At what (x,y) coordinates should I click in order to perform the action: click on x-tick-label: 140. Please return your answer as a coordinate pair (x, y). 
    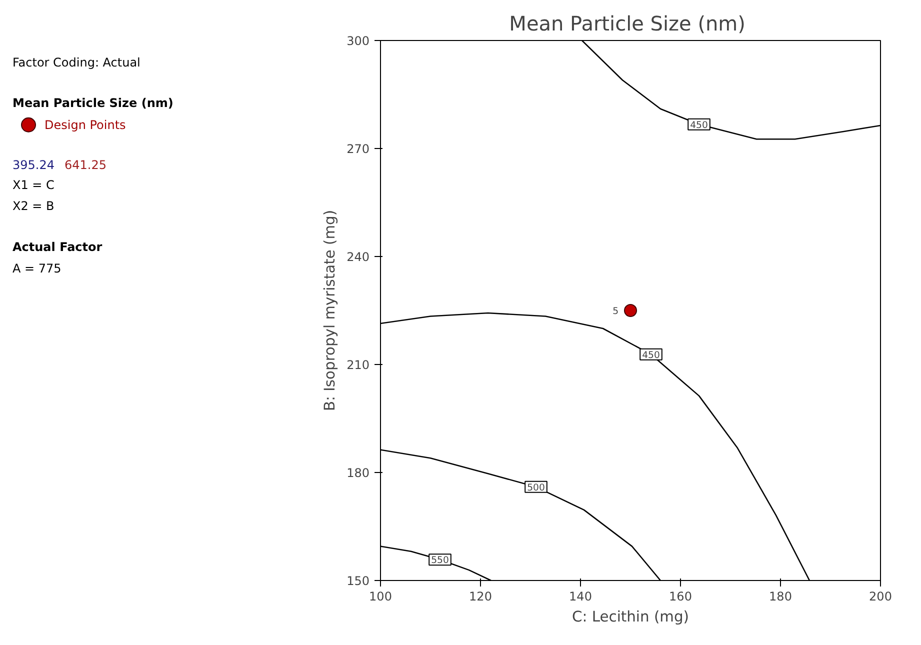
    Looking at the image, I should click on (580, 597).